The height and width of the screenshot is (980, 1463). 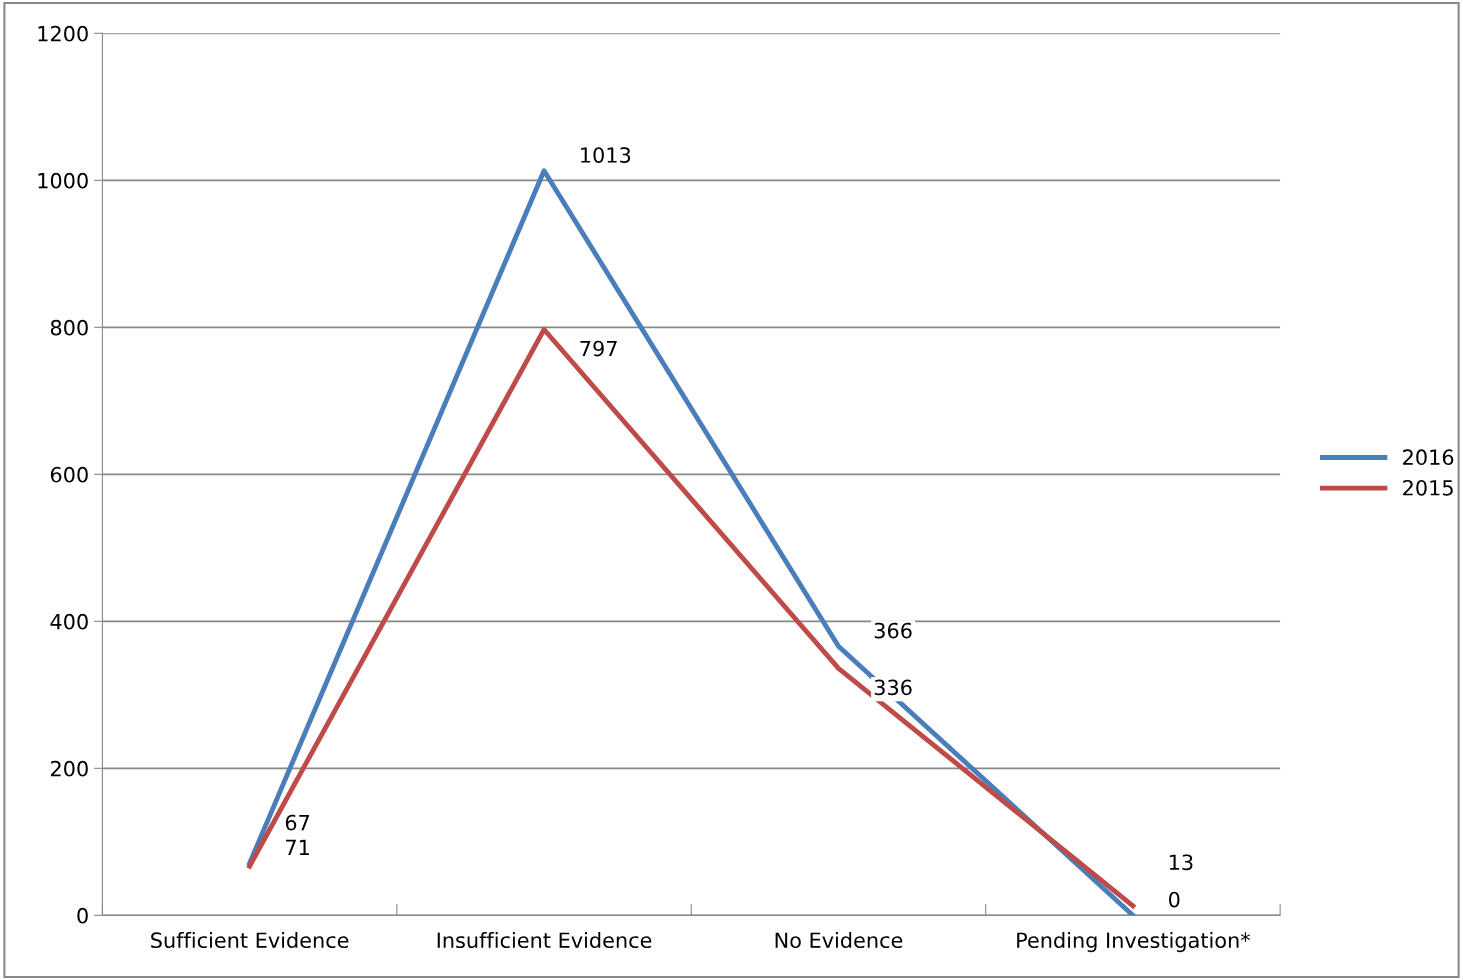 What do you see at coordinates (69, 327) in the screenshot?
I see `y-tick-label: 800` at bounding box center [69, 327].